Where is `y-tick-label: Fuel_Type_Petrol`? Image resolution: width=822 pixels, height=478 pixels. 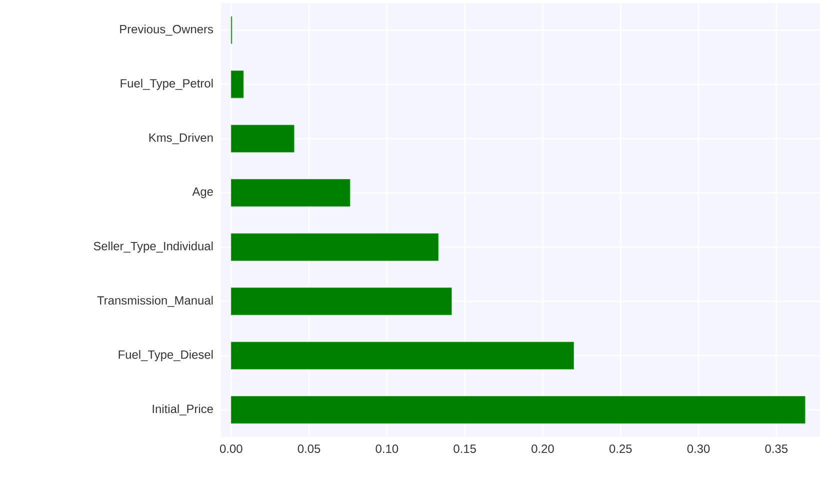
y-tick-label: Fuel_Type_Petrol is located at coordinates (166, 84).